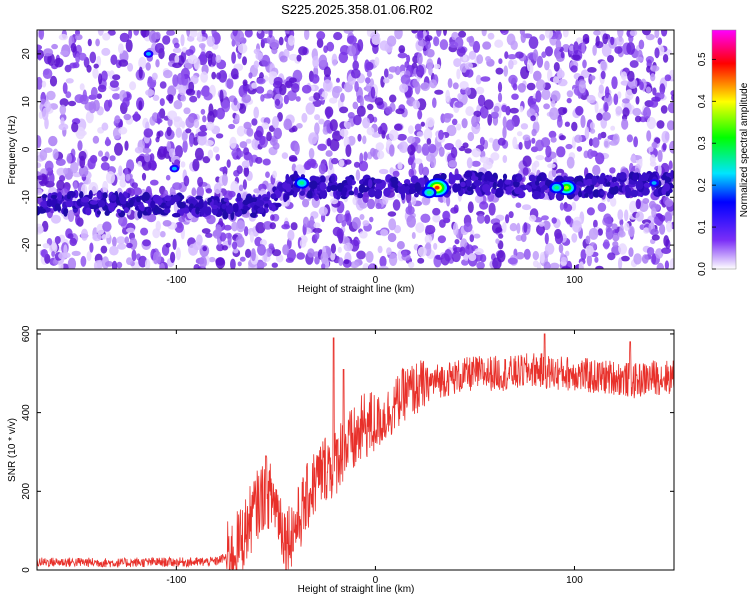 This screenshot has height=600, width=750. Describe the element at coordinates (26, 412) in the screenshot. I see `snr-y-tick-label: 400` at that location.